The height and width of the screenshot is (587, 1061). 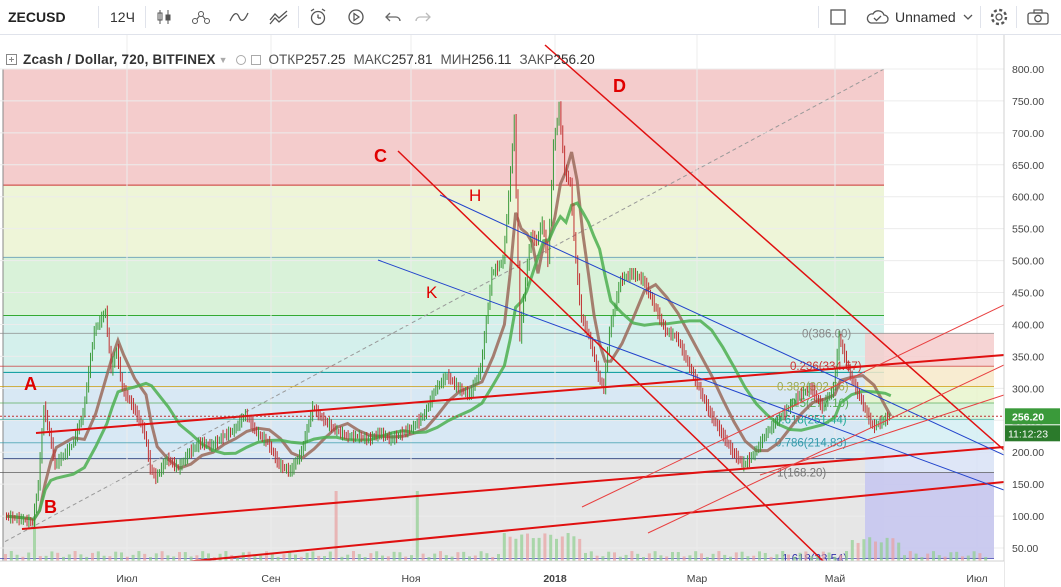 What do you see at coordinates (619, 86) in the screenshot?
I see `annotation-label-d: D` at bounding box center [619, 86].